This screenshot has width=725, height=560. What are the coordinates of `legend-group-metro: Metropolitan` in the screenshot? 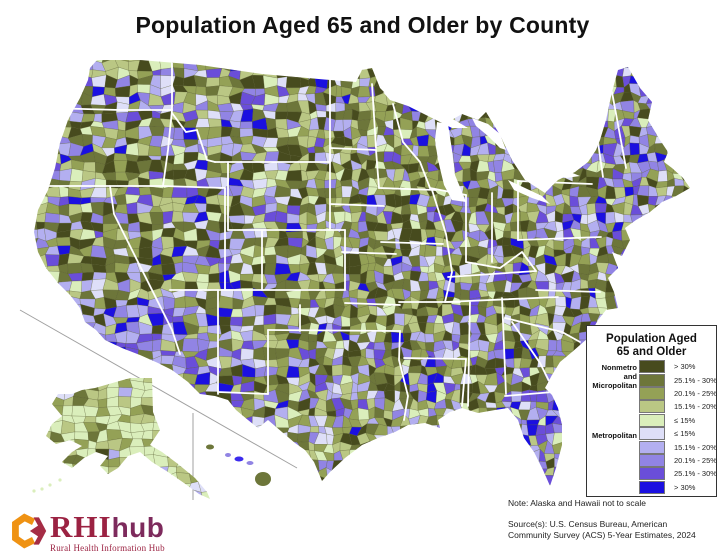 It's located at (614, 435).